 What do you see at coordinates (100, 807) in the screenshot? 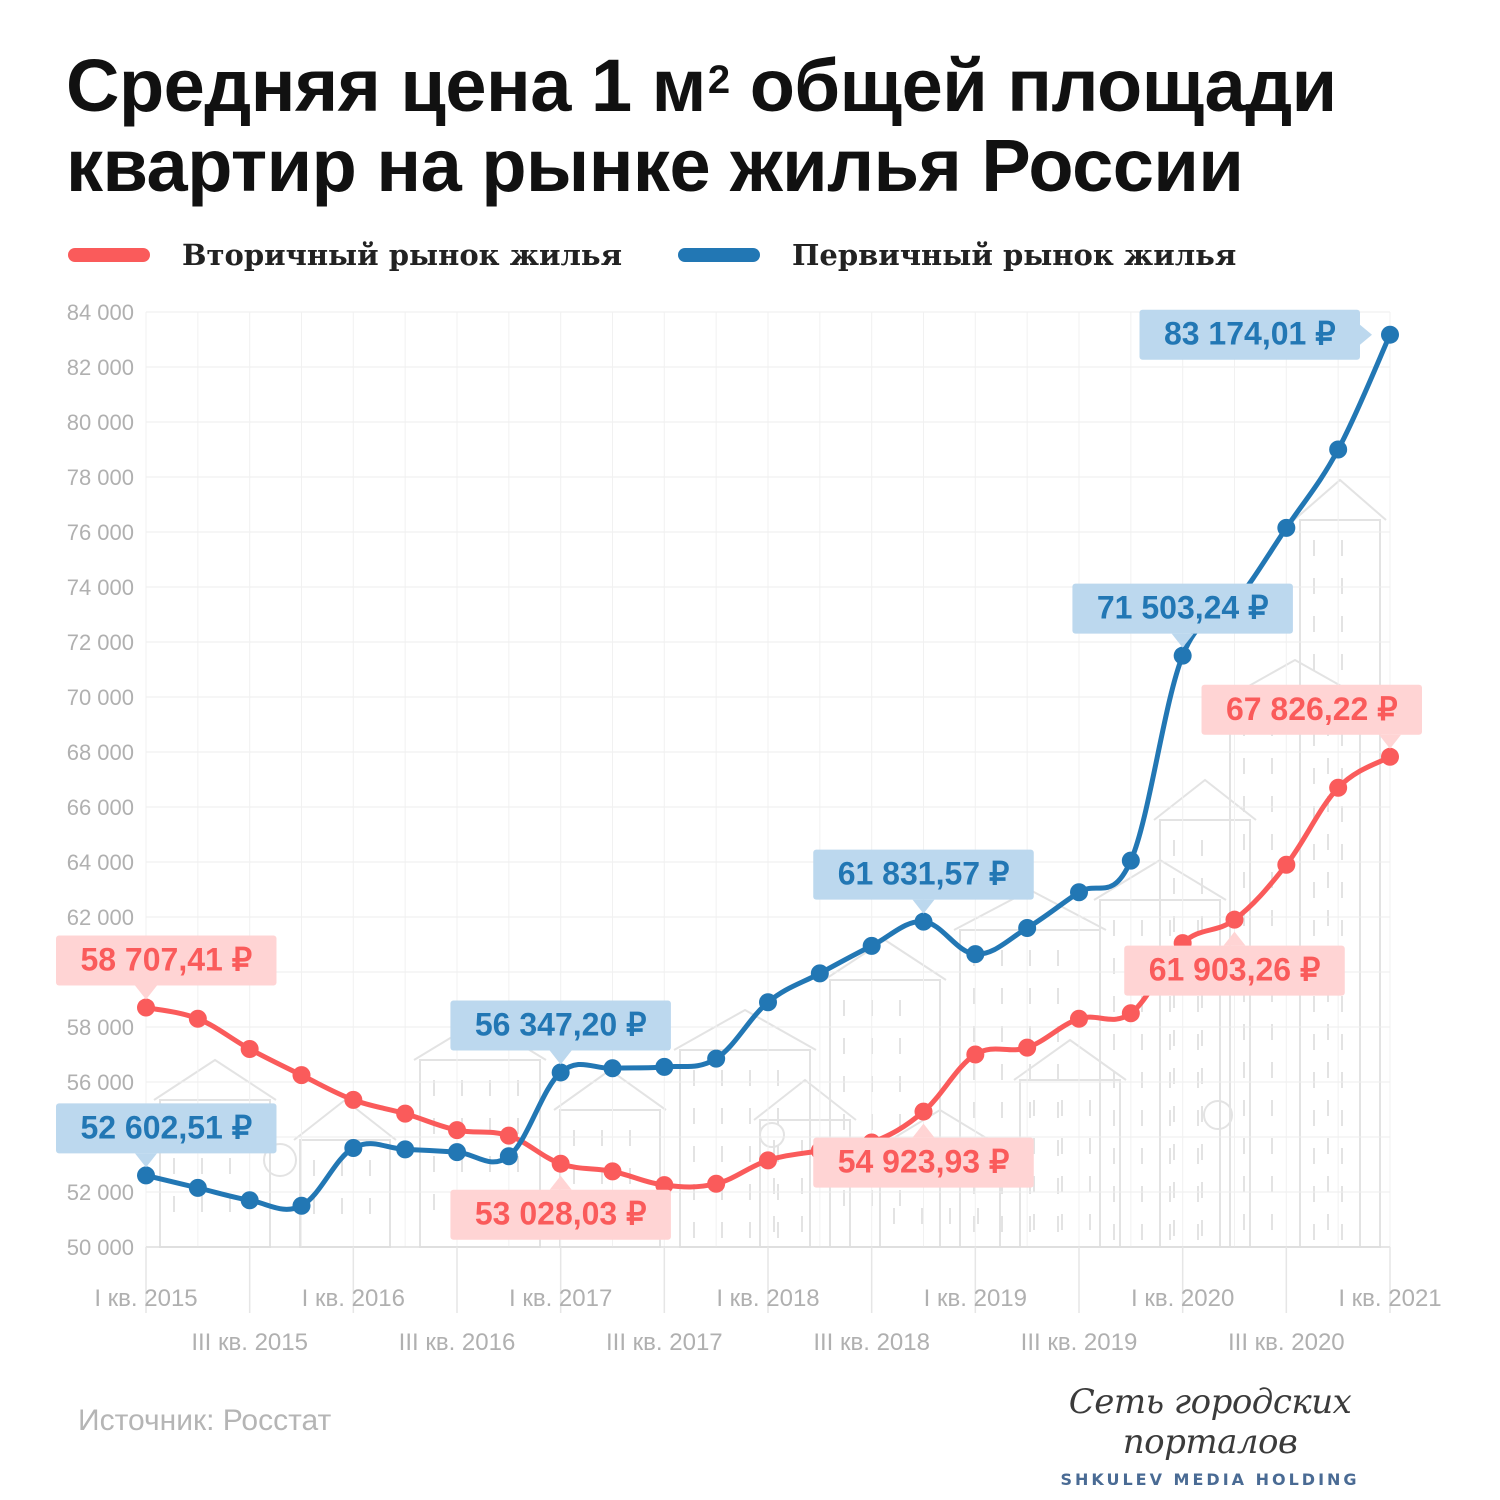
I see `y-tick-label: 66 000` at bounding box center [100, 807].